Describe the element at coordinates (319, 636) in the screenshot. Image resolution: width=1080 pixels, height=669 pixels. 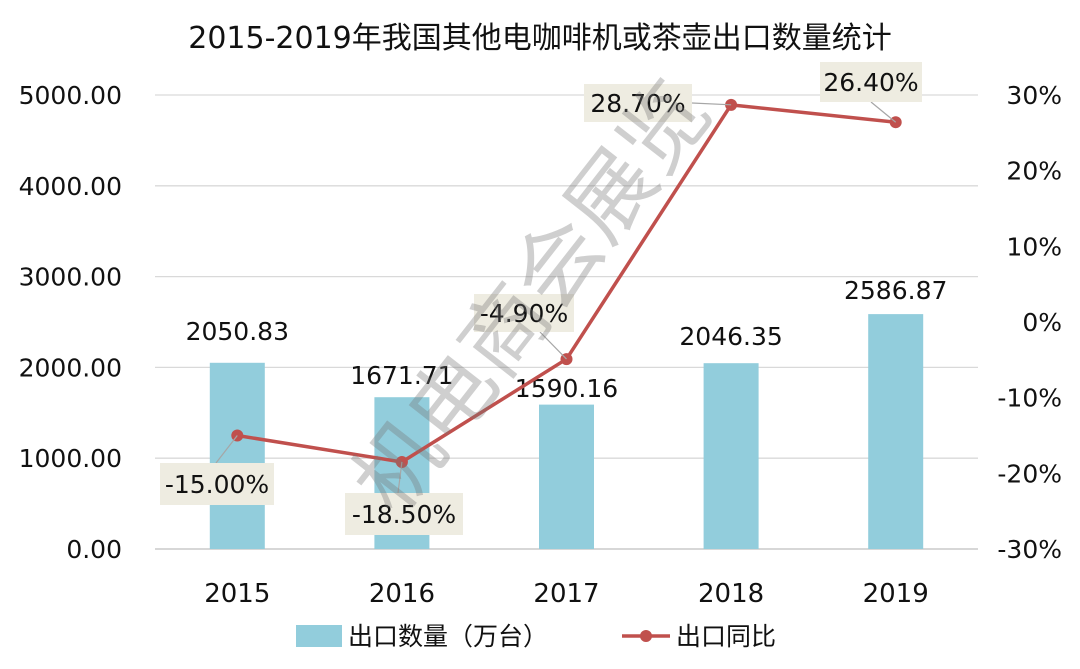
I see `legend-swatch-bar` at that location.